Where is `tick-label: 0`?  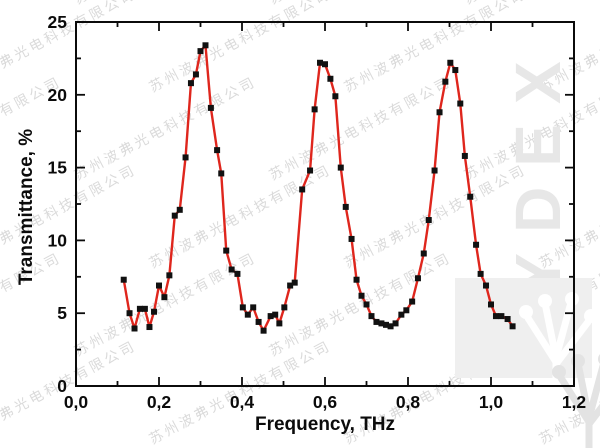 tick-label: 0 is located at coordinates (62, 386).